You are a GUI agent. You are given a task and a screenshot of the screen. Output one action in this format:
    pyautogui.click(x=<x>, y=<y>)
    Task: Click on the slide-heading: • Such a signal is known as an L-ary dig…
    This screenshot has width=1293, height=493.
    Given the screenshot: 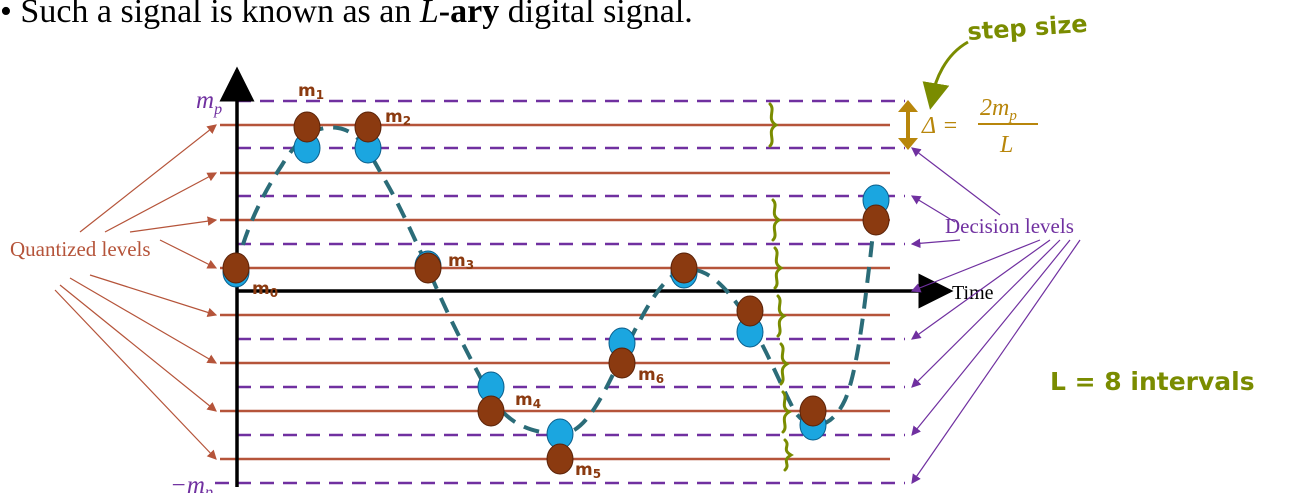 What is the action you would take?
    pyautogui.click(x=346, y=15)
    